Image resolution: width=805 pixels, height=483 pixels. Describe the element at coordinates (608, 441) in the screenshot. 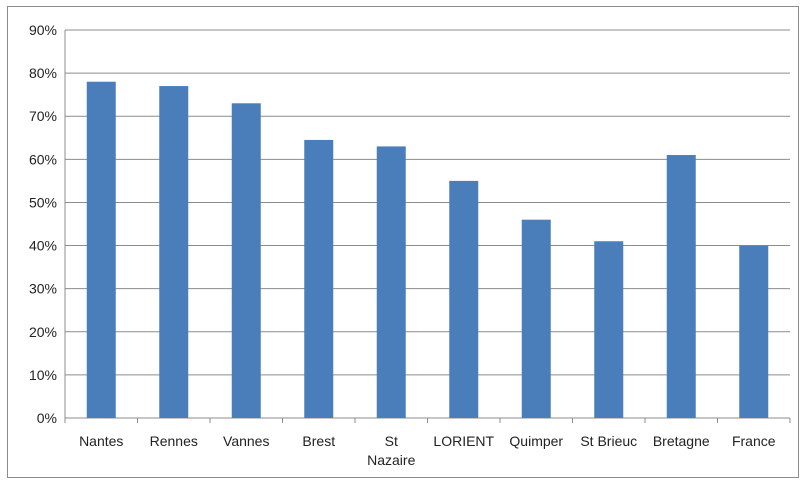

I see `x-category-label: St Brieuc` at that location.